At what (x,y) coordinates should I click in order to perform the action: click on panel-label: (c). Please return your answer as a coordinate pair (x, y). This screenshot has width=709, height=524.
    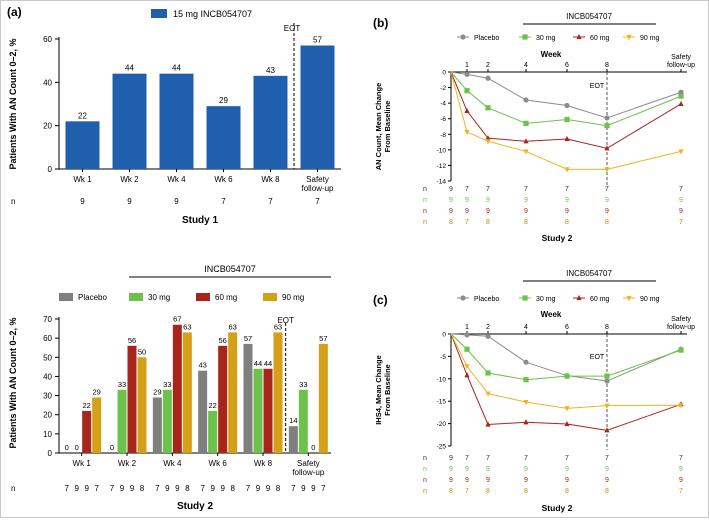
    Looking at the image, I should click on (380, 300).